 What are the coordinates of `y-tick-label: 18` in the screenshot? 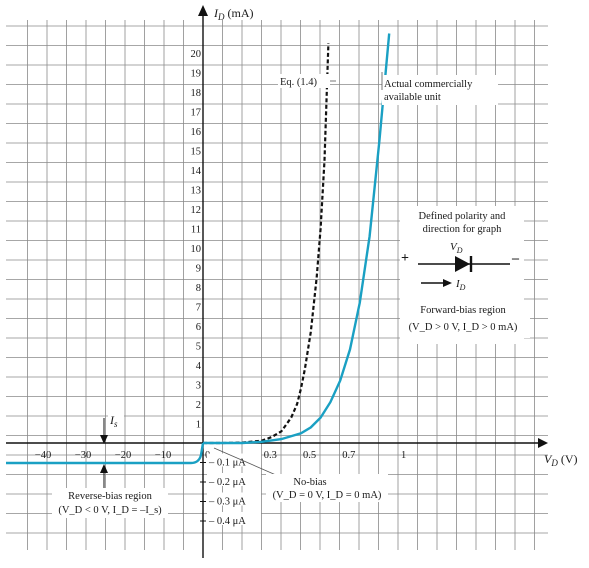 It's located at (196, 93).